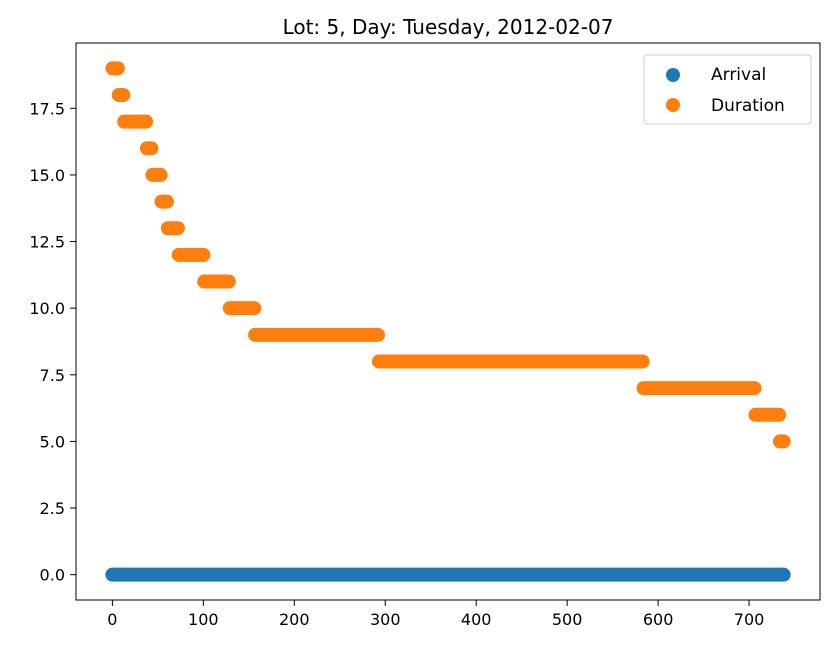 The height and width of the screenshot is (650, 834). What do you see at coordinates (435, 614) in the screenshot?
I see `x-axis: 0 100 200 300 400 500 600 700` at bounding box center [435, 614].